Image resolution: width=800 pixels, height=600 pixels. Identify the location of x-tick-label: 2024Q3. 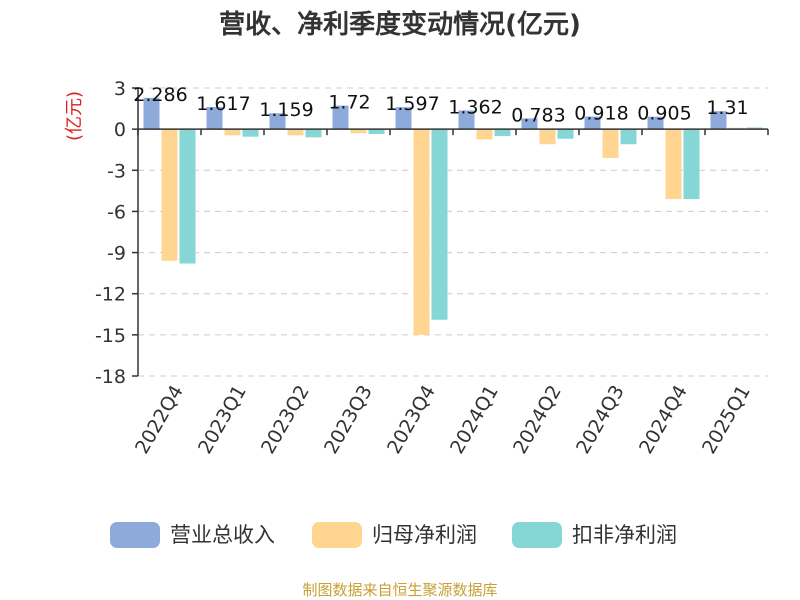
(600, 420).